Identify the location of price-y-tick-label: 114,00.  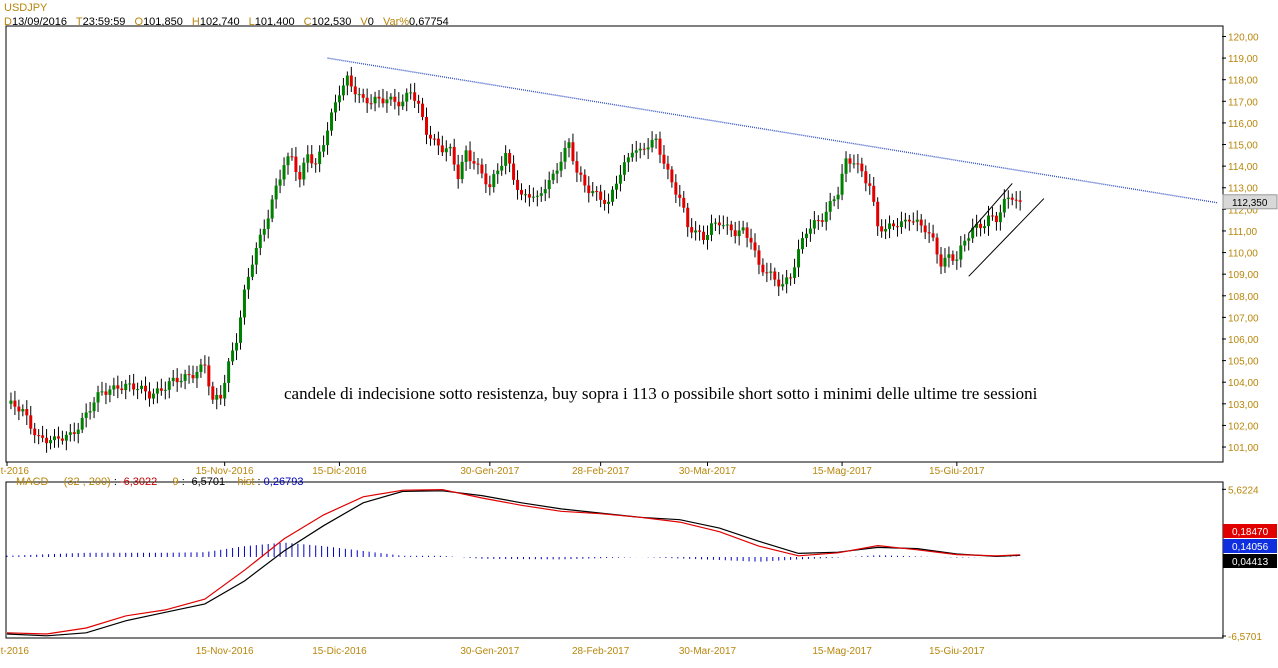
(1243, 167).